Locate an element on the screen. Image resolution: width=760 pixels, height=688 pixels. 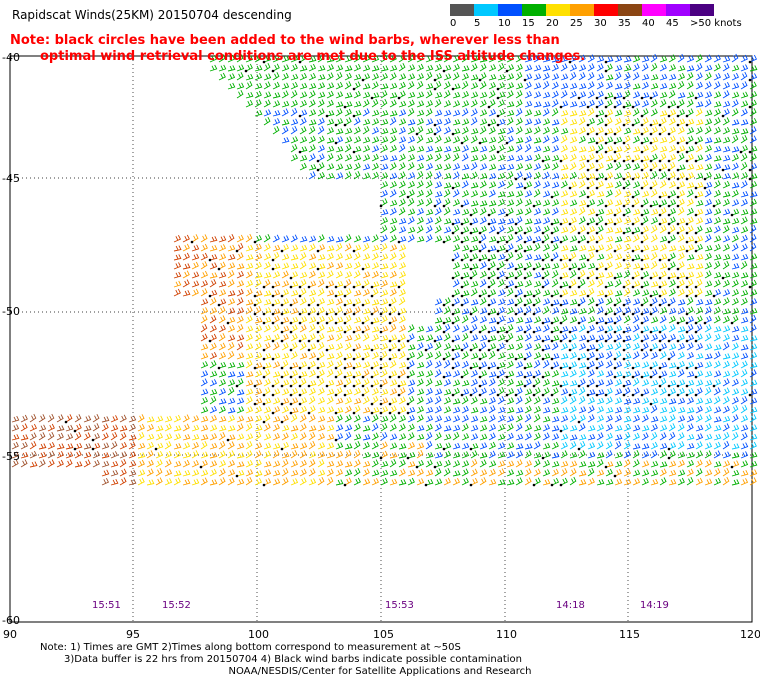
color-scale-label: 15 is located at coordinates (528, 23).